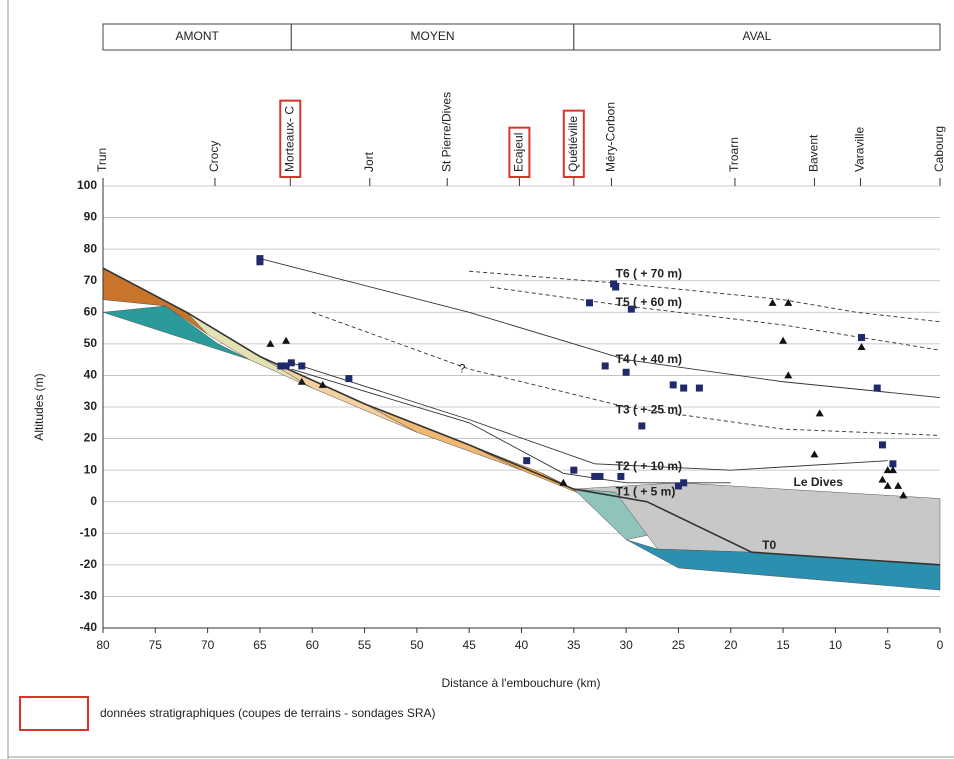 This screenshot has height=759, width=954. What do you see at coordinates (91, 217) in the screenshot?
I see `y-tick-label: 90` at bounding box center [91, 217].